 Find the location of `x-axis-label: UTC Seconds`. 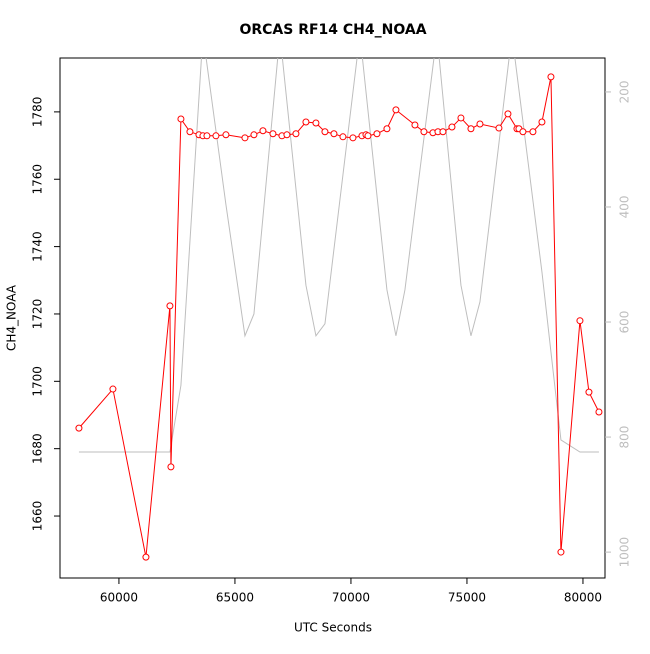

x-axis-label: UTC Seconds is located at coordinates (333, 628).